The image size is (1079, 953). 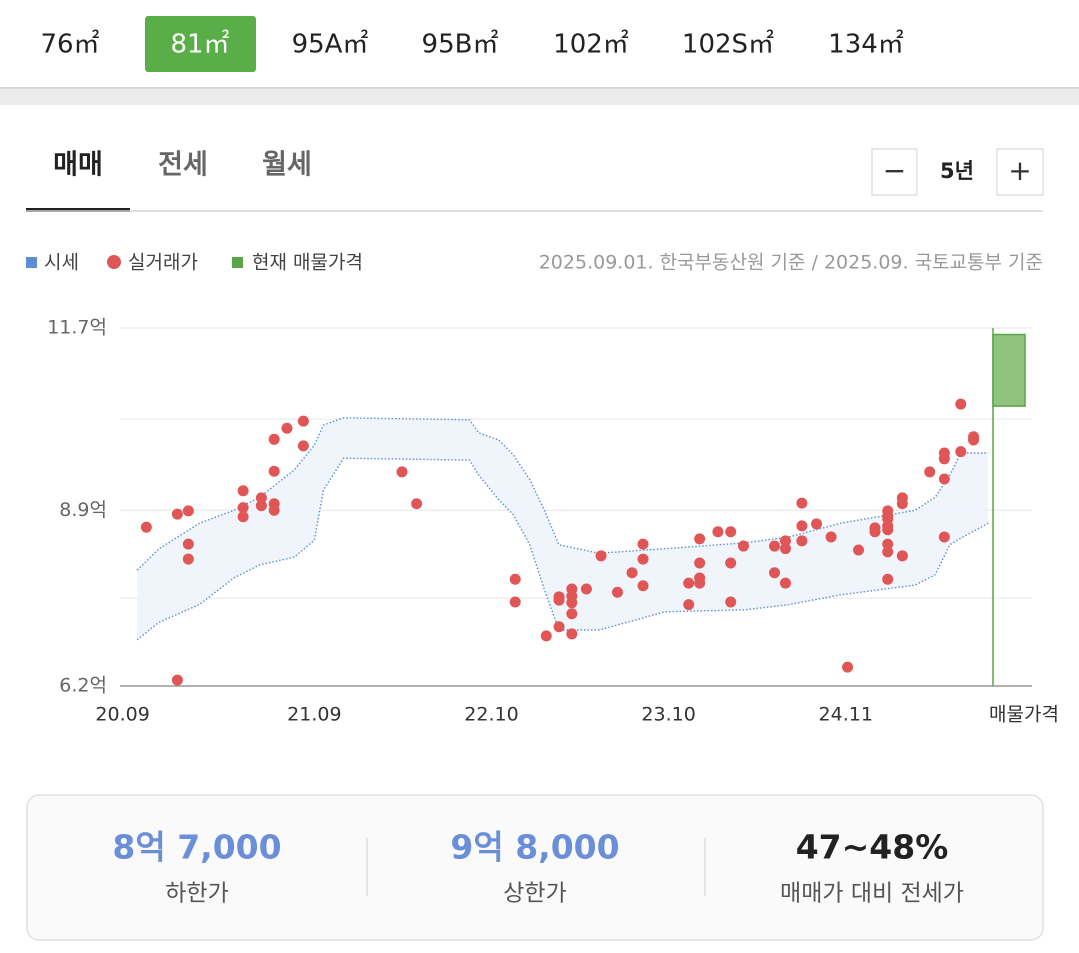 I want to click on legend-label: 실거래가, so click(x=163, y=263).